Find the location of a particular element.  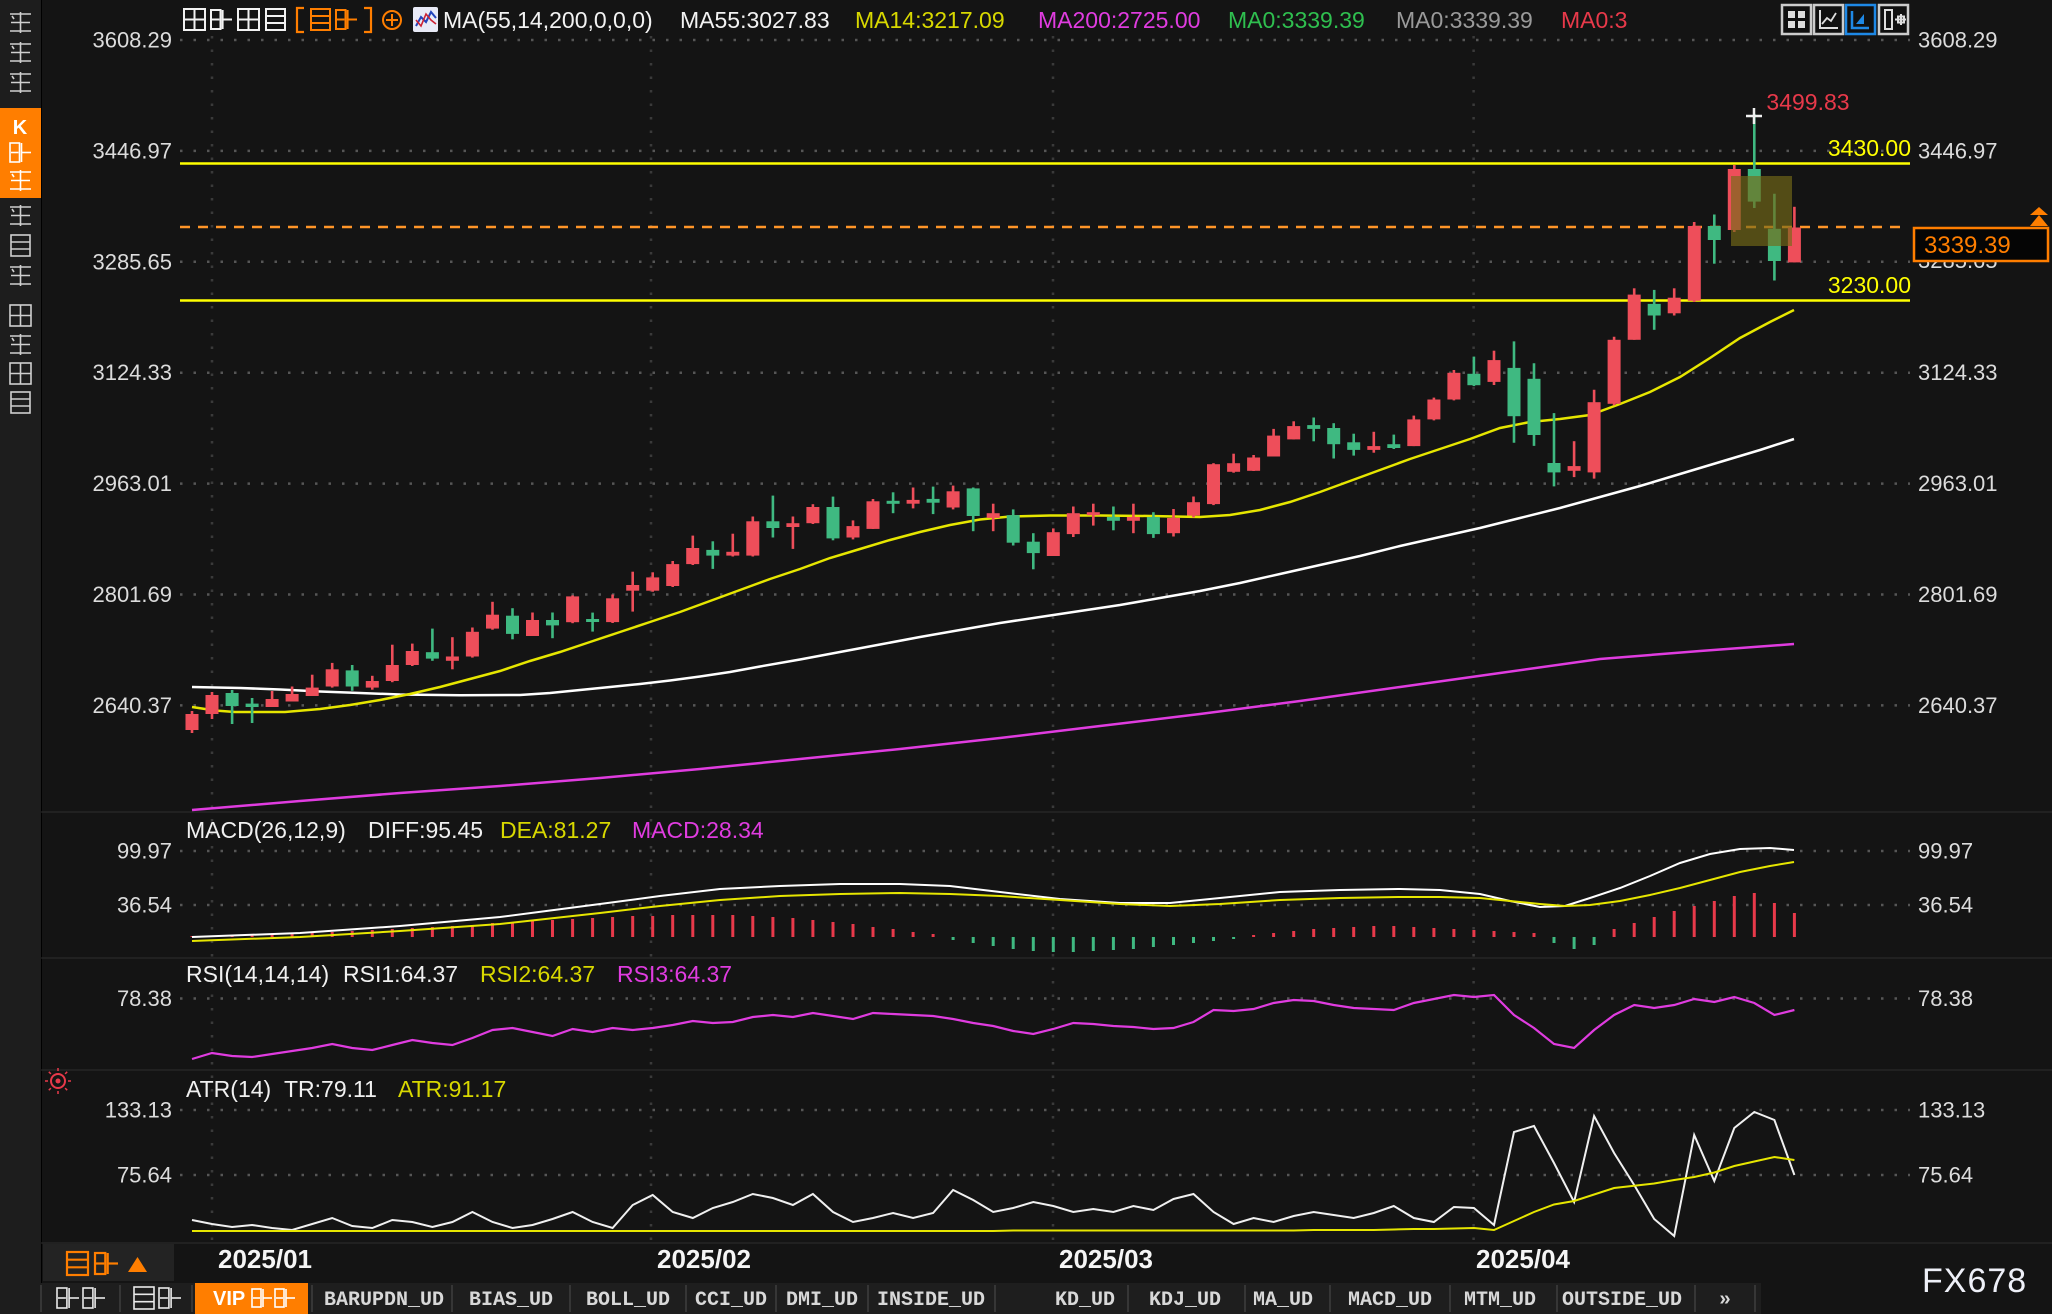

svg-text: K is located at coordinates (20, 128).